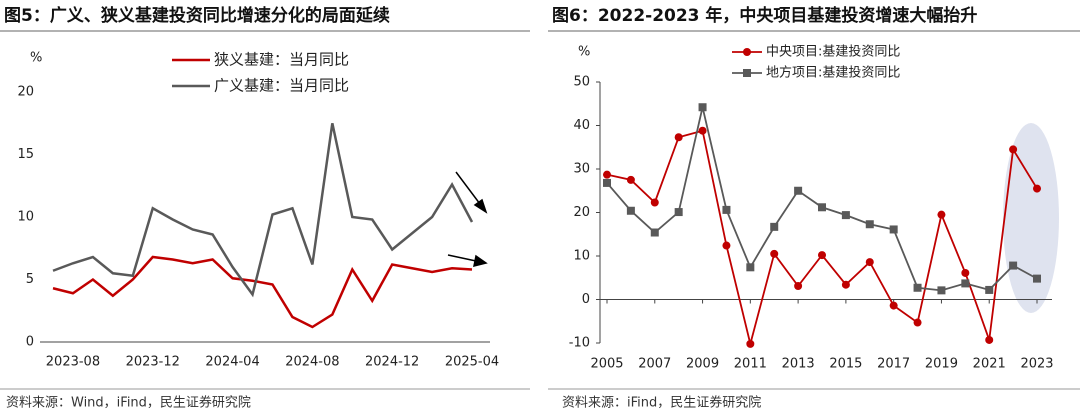 The width and height of the screenshot is (1080, 415). Describe the element at coordinates (30, 279) in the screenshot. I see `y-tick-label: 5` at that location.